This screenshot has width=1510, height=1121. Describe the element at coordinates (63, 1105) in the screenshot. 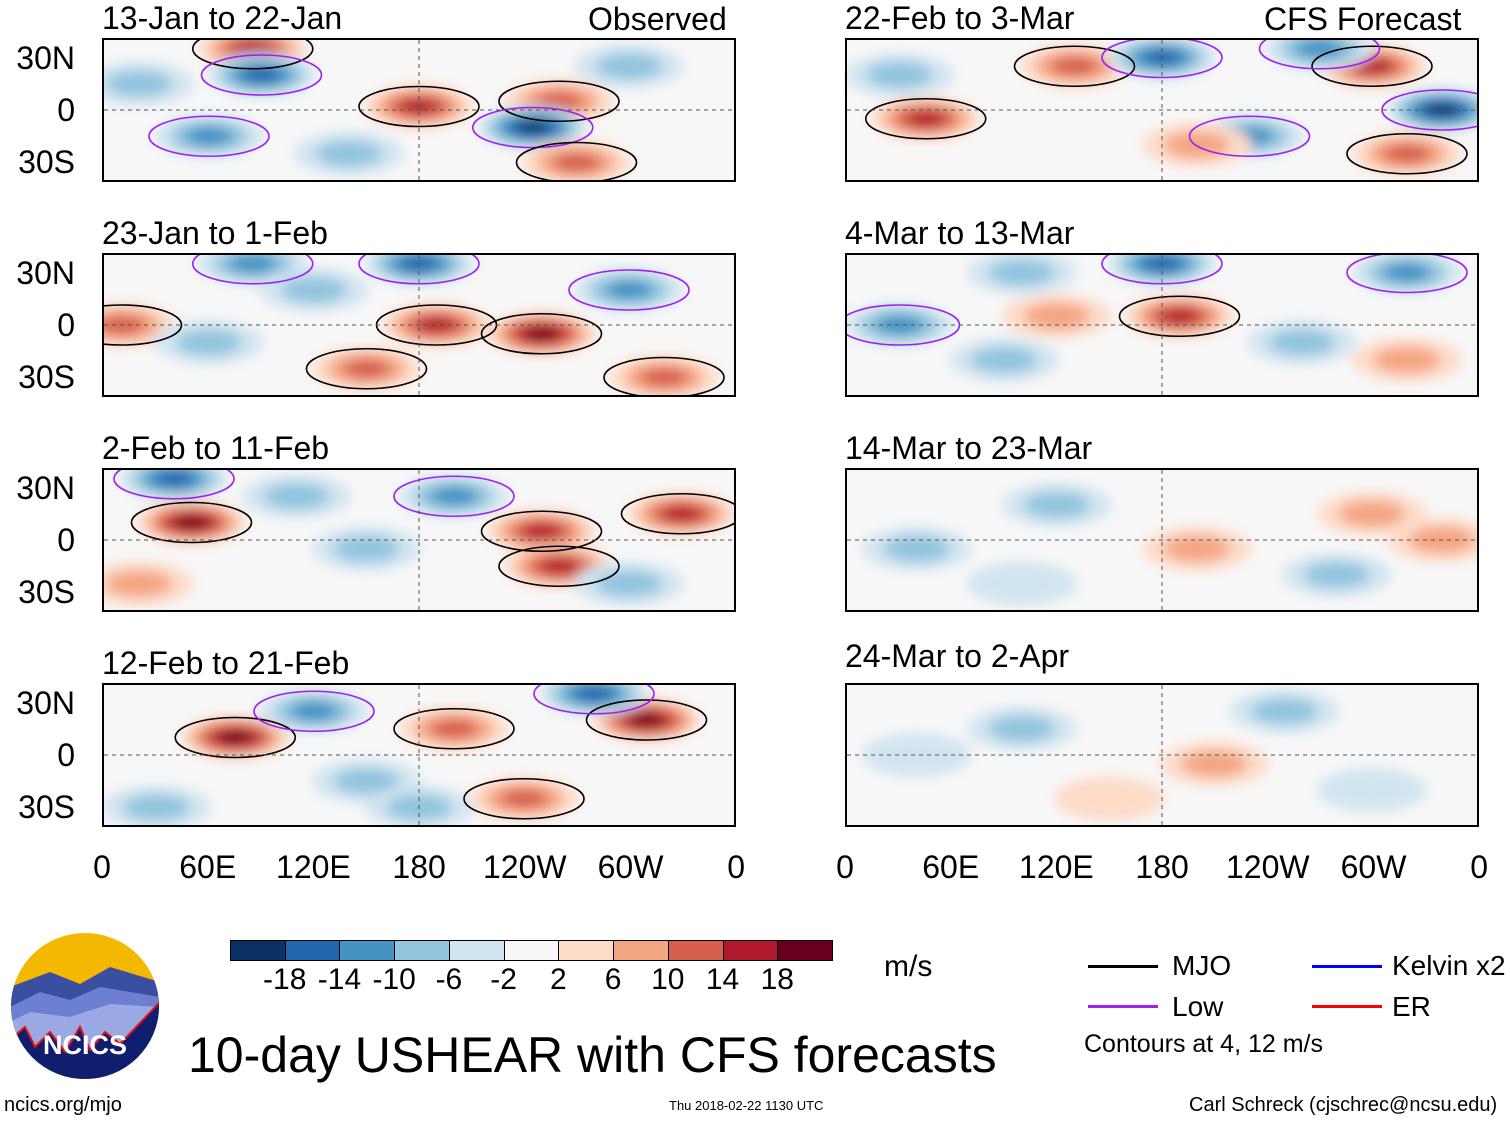

I see `footer-url: ncics.org/mjo` at that location.